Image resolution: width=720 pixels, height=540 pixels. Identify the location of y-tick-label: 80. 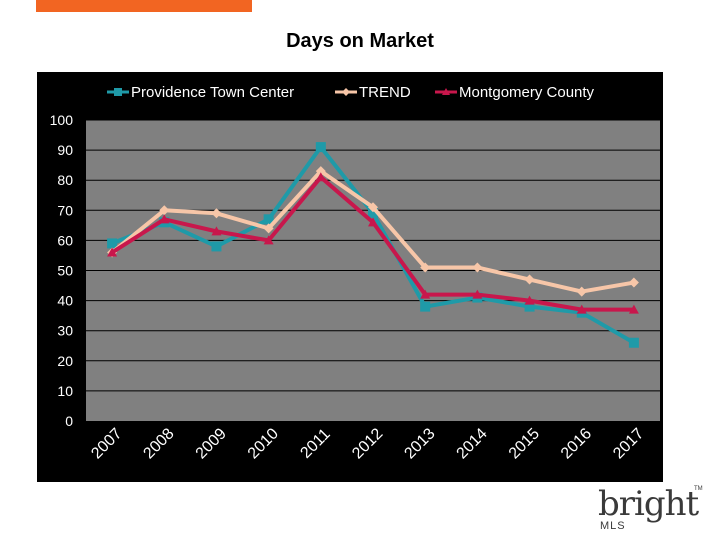
(65, 180).